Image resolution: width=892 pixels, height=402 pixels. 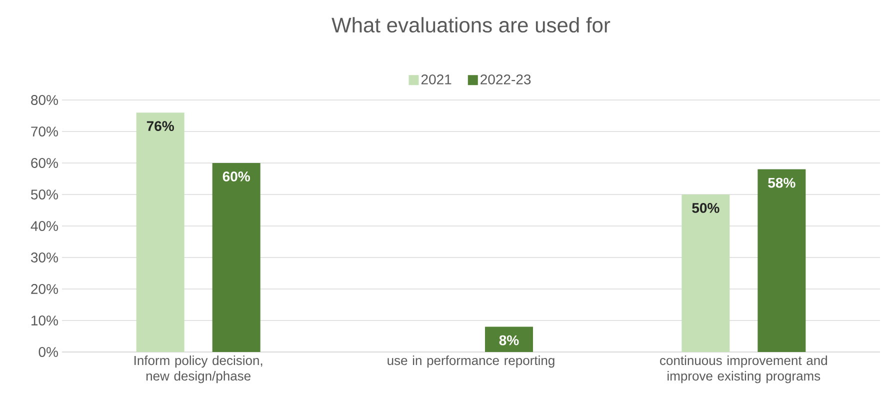 I want to click on y-tick-label: 60%, so click(x=44, y=163).